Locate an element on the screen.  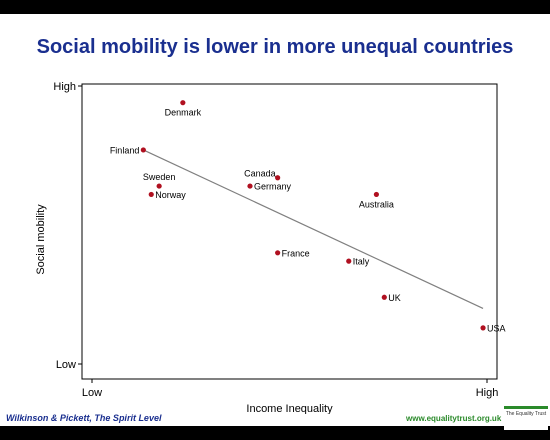
point-canada is located at coordinates (278, 178).